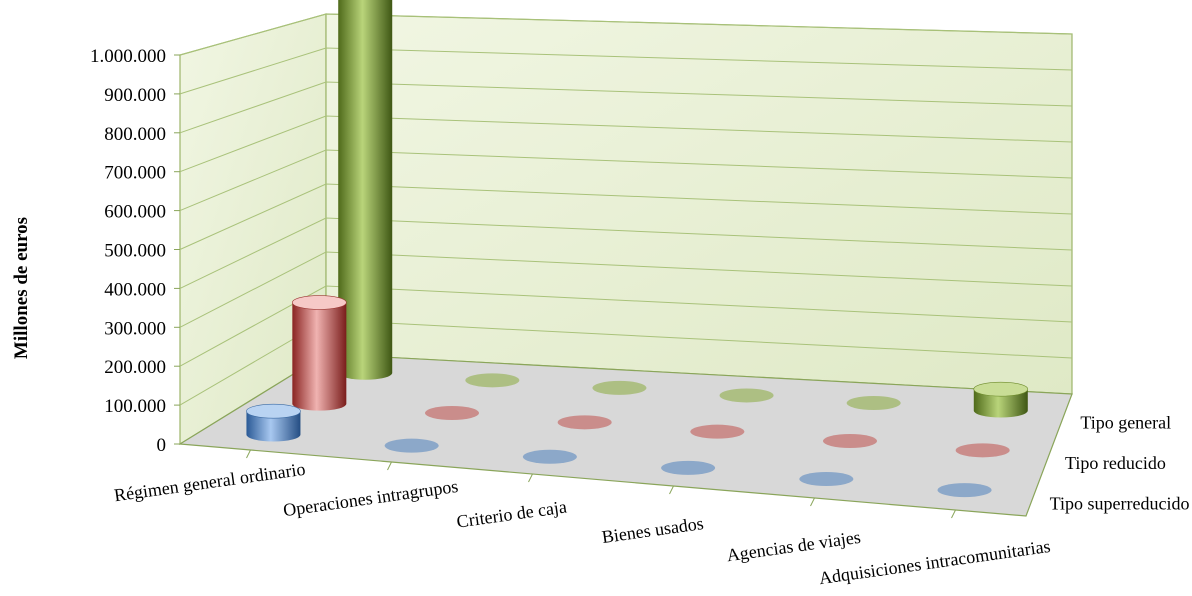 The height and width of the screenshot is (596, 1192). Describe the element at coordinates (128, 56) in the screenshot. I see `y-tick-label: 1.000.000` at that location.